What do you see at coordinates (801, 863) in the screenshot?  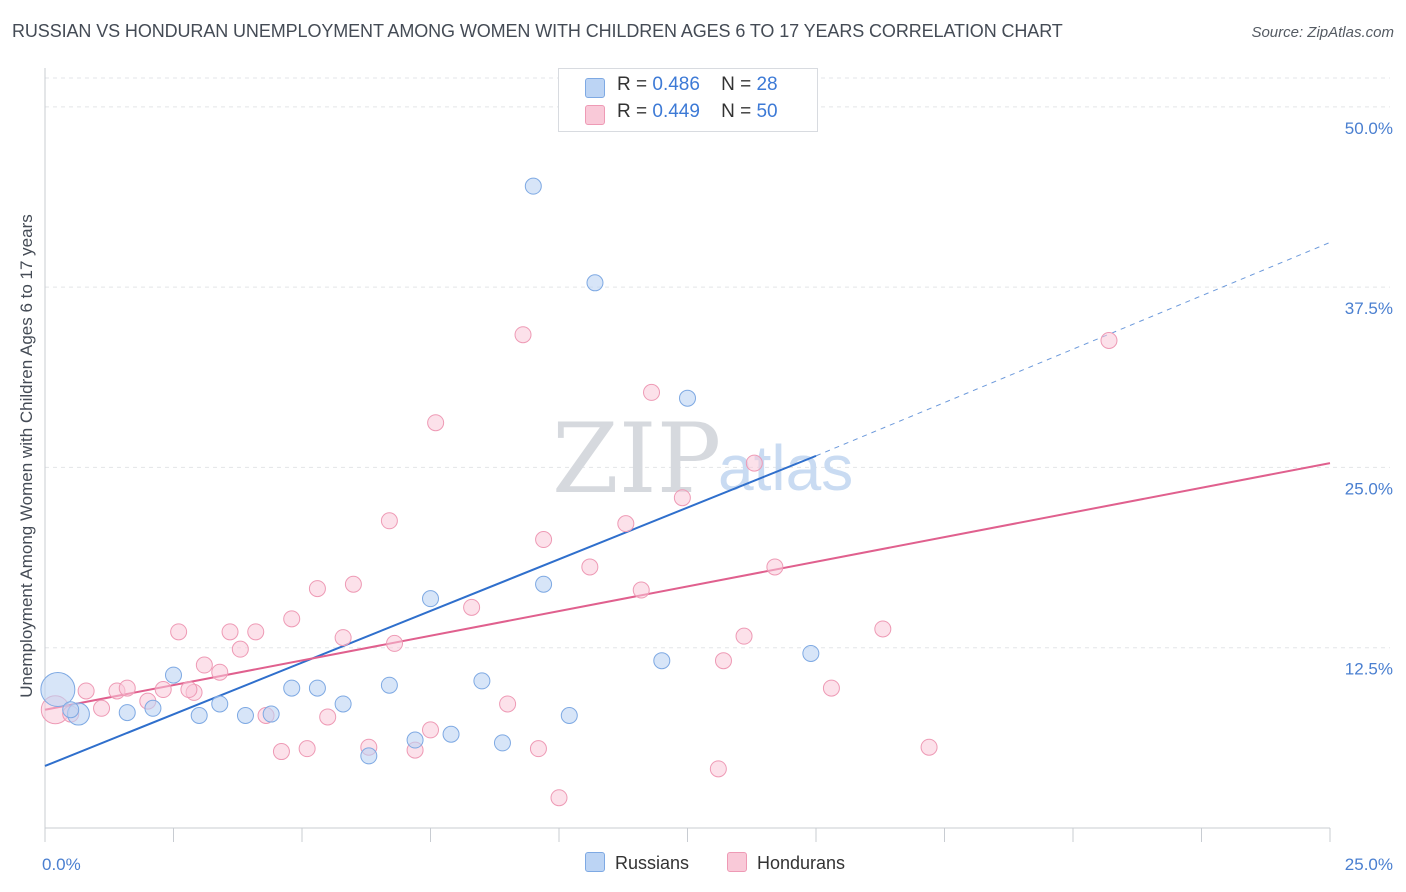 I see `hondurans-legend-label: Hondurans` at bounding box center [801, 863].